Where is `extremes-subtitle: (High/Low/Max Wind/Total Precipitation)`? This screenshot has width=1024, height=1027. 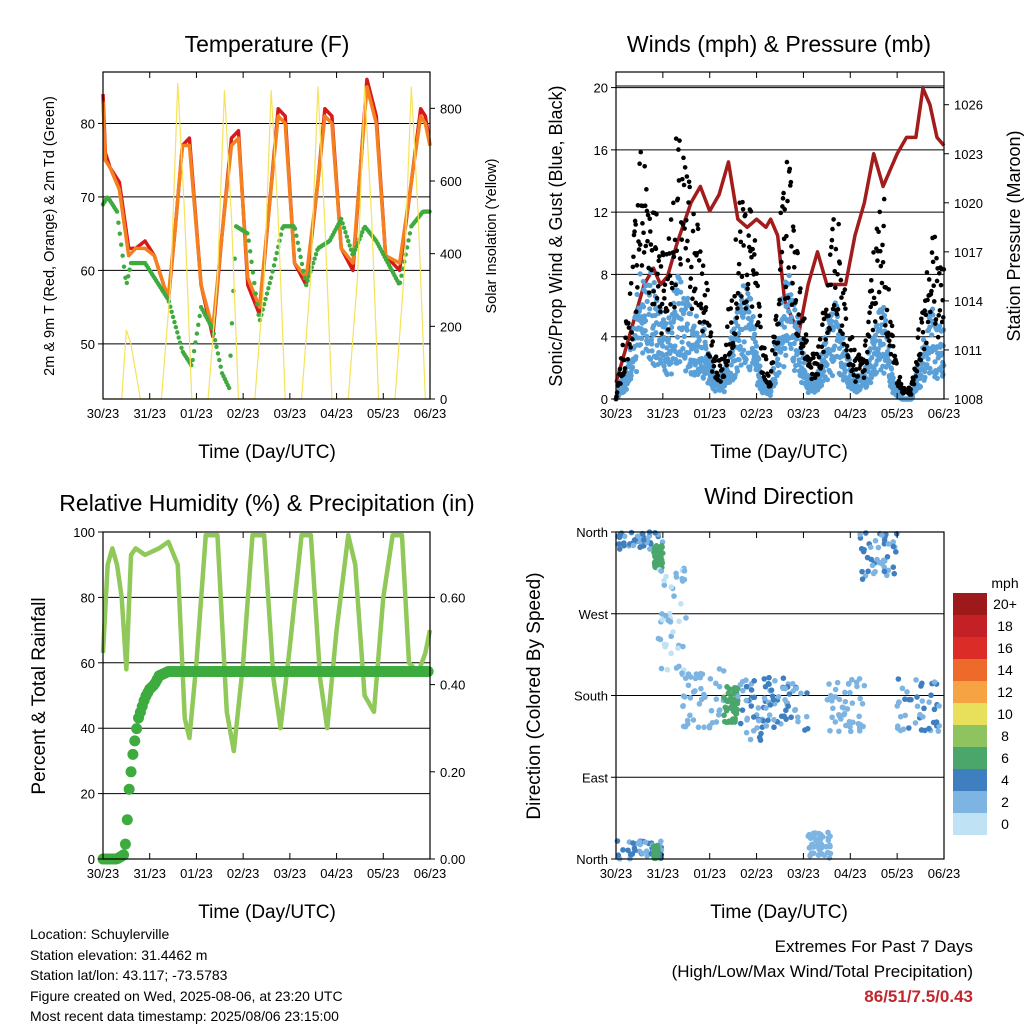
extremes-subtitle: (High/Low/Max Wind/Total Precipitation) is located at coordinates (822, 971).